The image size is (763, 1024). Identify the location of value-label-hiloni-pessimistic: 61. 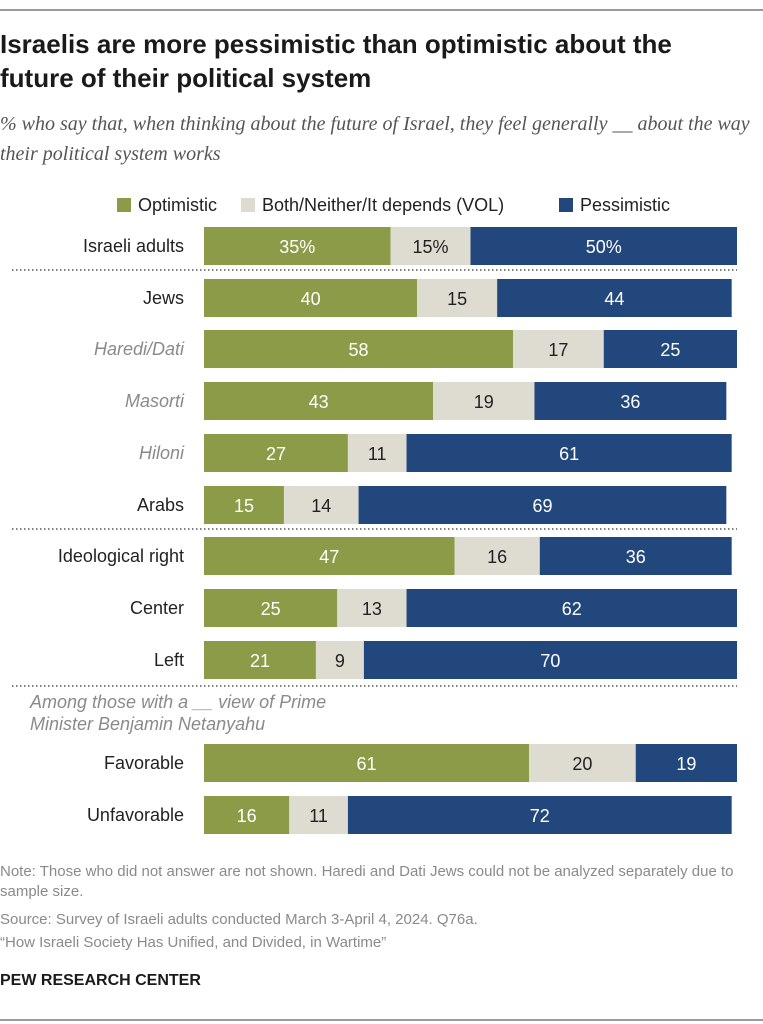
(569, 454).